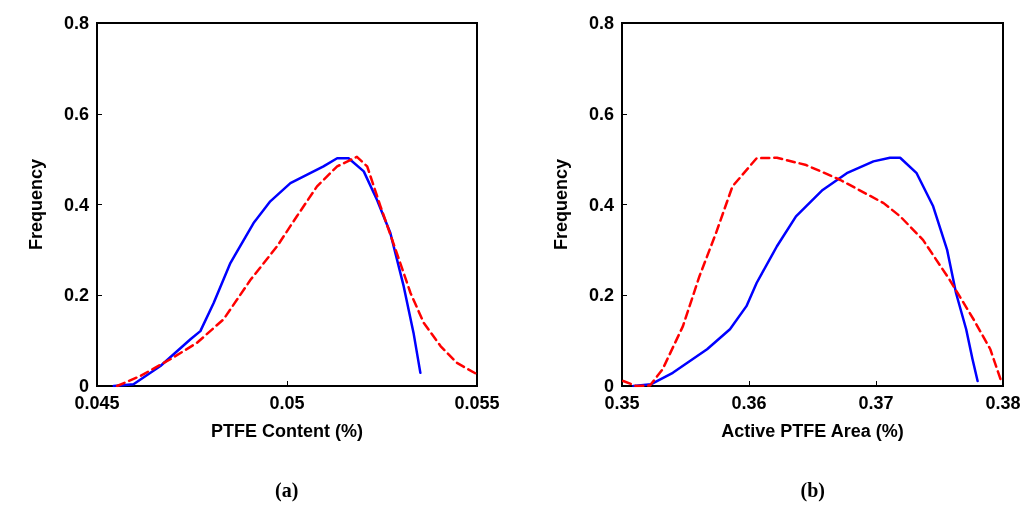  What do you see at coordinates (287, 490) in the screenshot?
I see `text: (a)` at bounding box center [287, 490].